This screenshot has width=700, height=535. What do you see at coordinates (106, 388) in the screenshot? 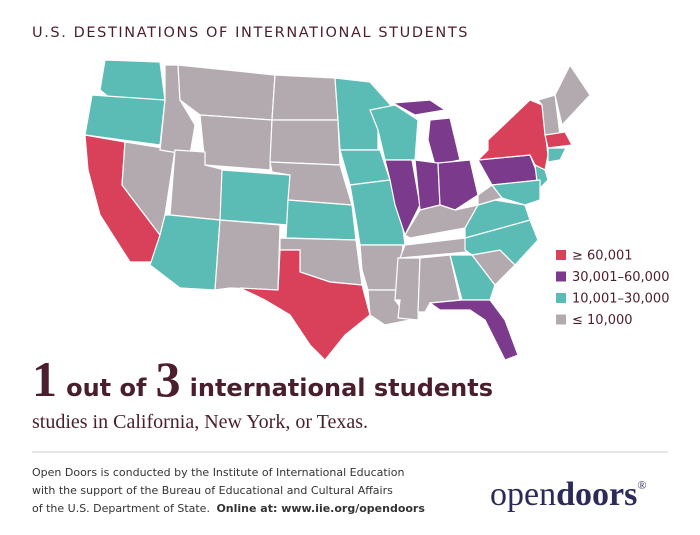
I see `headline-text: out of` at bounding box center [106, 388].